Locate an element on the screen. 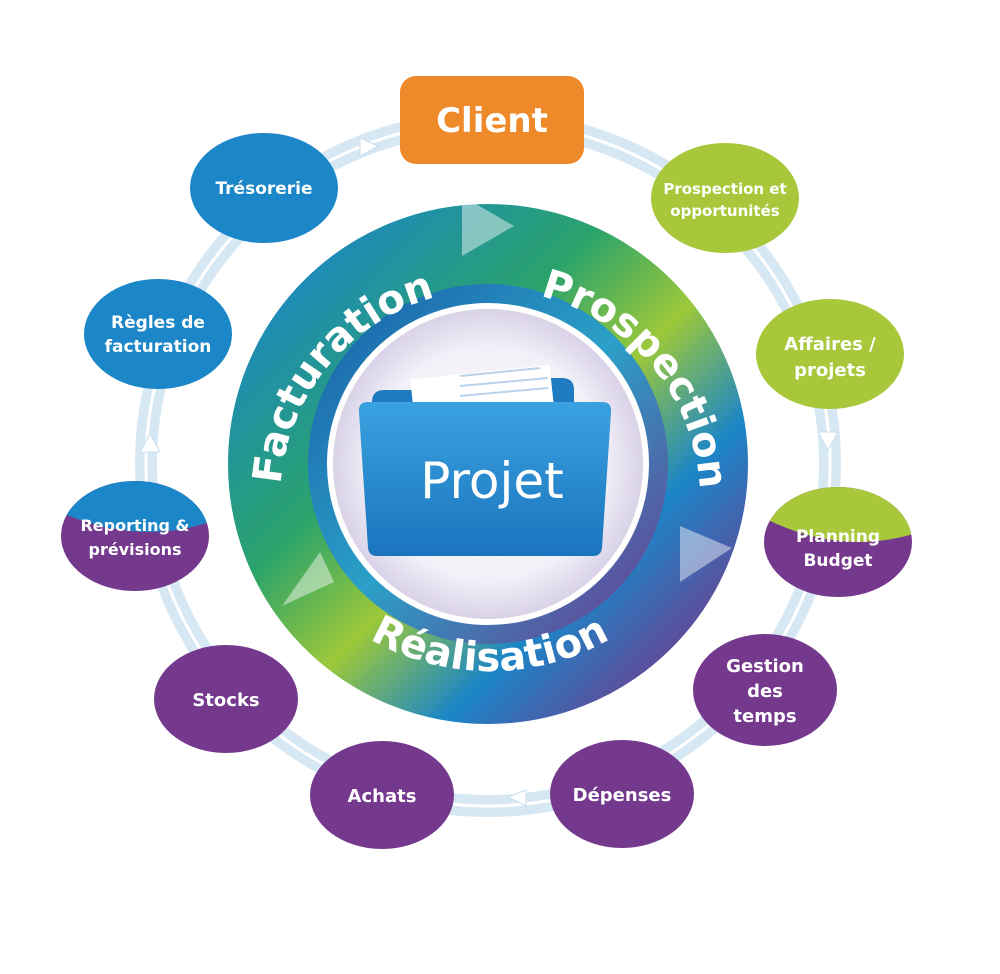 The height and width of the screenshot is (974, 1000). node-depenses: Dépenses is located at coordinates (622, 794).